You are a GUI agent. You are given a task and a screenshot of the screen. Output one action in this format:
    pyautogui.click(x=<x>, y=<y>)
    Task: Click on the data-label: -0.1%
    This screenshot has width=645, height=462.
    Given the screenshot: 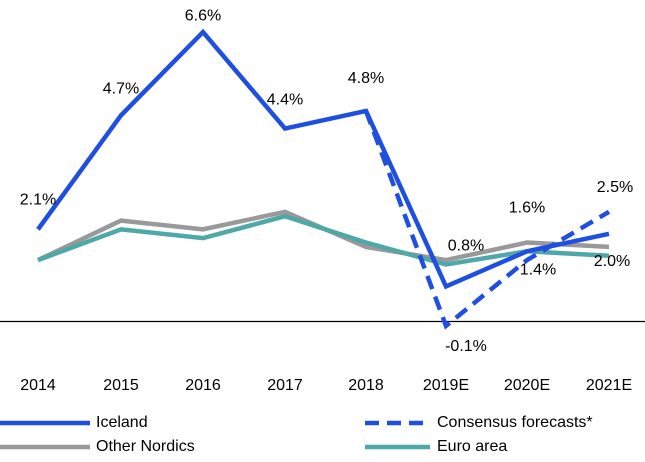 What is the action you would take?
    pyautogui.click(x=466, y=346)
    